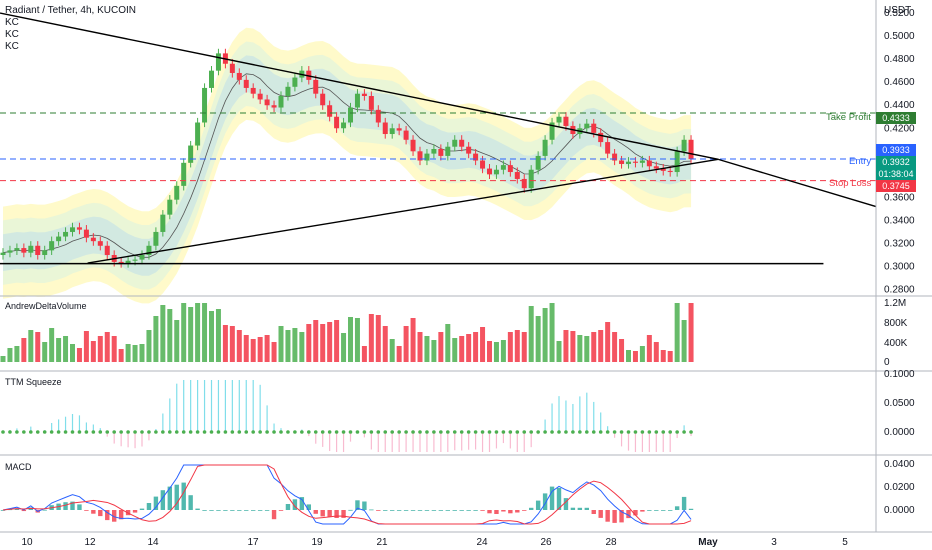  I want to click on price-tick-label: 0.3600, so click(899, 197).